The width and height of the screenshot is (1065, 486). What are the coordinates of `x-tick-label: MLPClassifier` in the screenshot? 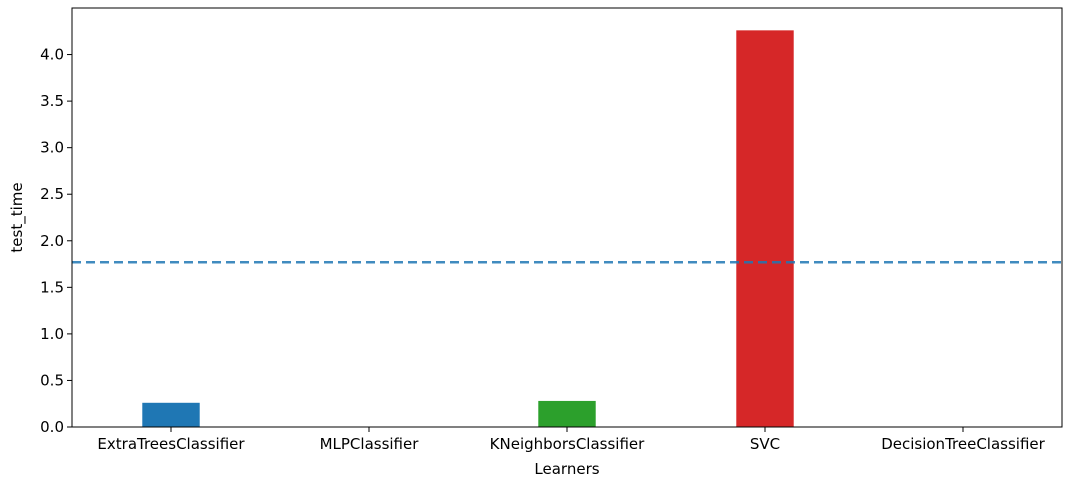 It's located at (370, 444).